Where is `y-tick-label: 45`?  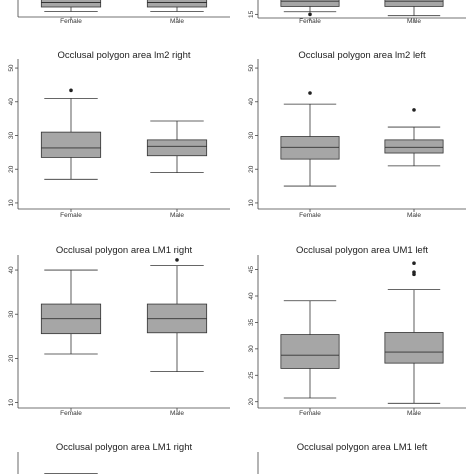 y-tick-label: 45 is located at coordinates (251, 270).